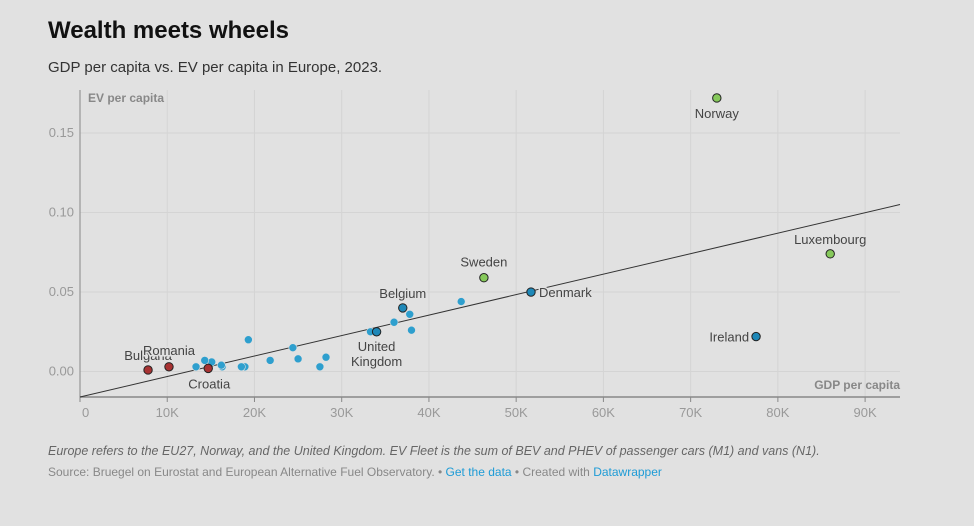 Image resolution: width=974 pixels, height=526 pixels. What do you see at coordinates (376, 354) in the screenshot?
I see `label-united-kingdom: United Kingdom` at bounding box center [376, 354].